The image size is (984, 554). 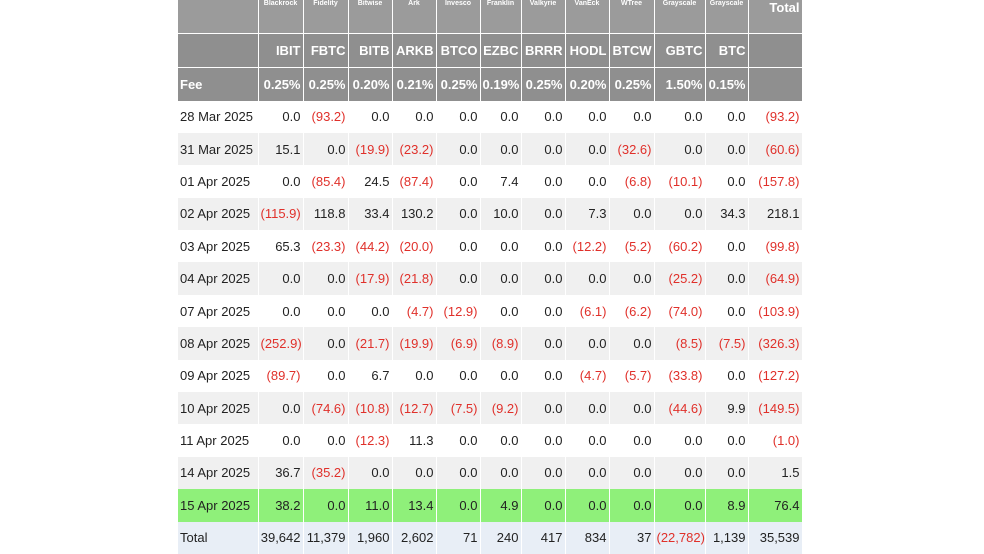 What do you see at coordinates (370, 408) in the screenshot?
I see `flow-cell: (10.8)` at bounding box center [370, 408].